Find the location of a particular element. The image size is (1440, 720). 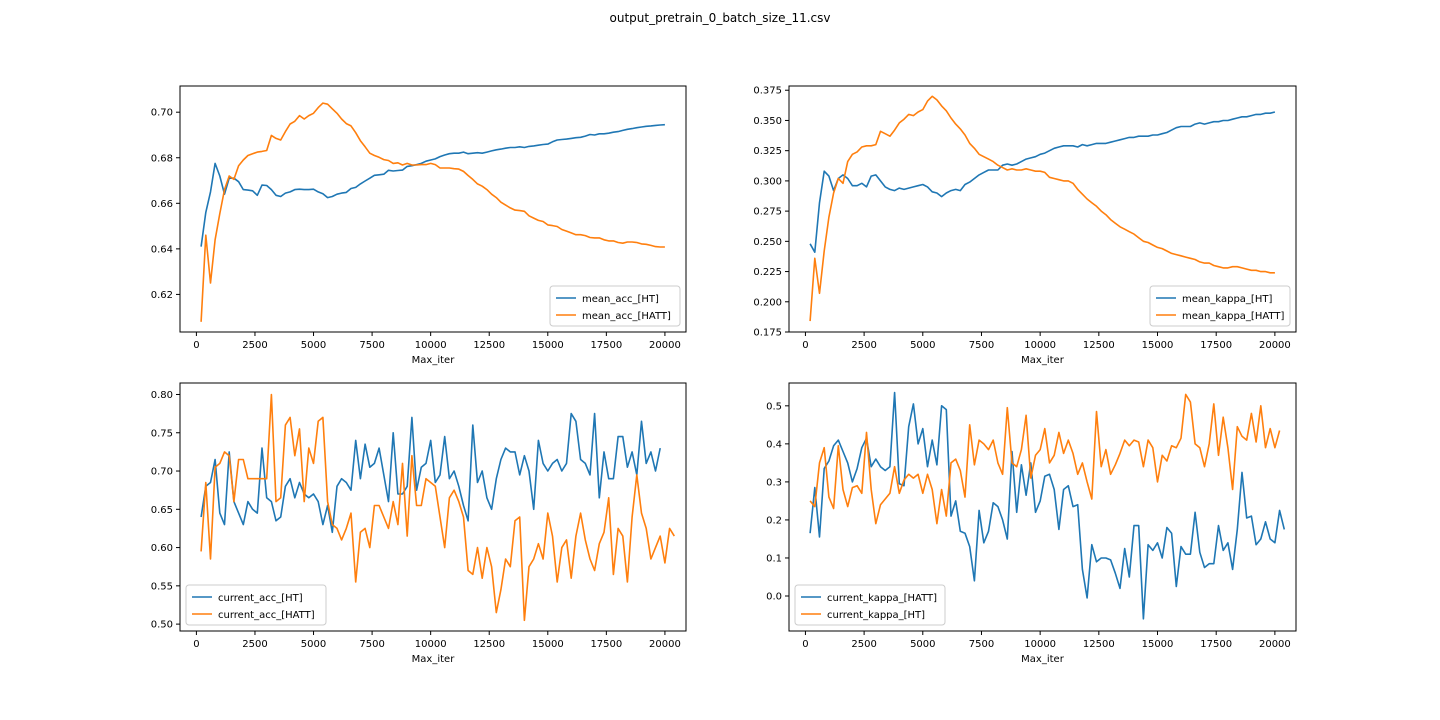

y-tick-label: 0.2 is located at coordinates (774, 520).